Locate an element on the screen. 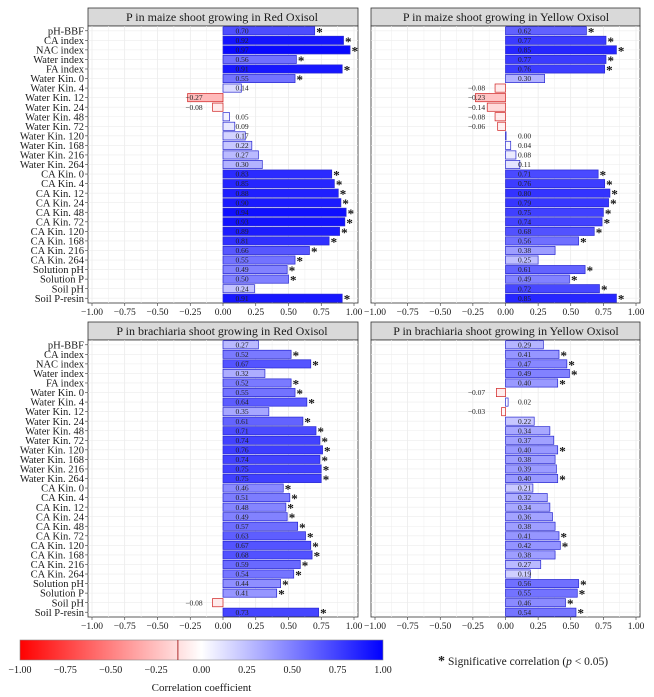 The height and width of the screenshot is (697, 654). category-label: CA Kin. 12 is located at coordinates (60, 194).